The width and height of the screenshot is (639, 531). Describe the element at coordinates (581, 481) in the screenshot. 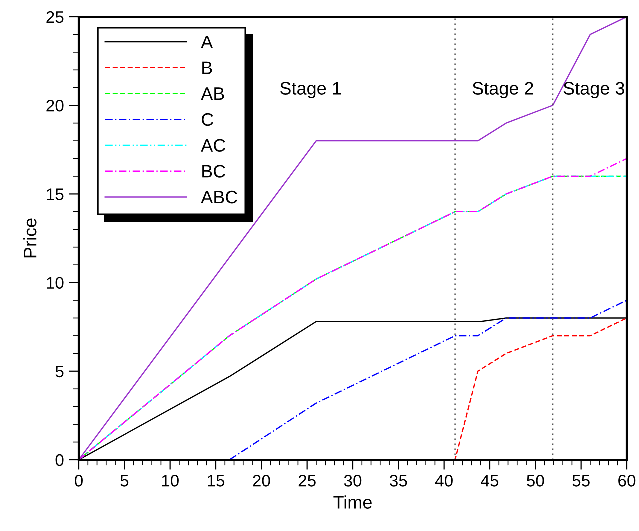

I see `x-tick-label: 55` at that location.